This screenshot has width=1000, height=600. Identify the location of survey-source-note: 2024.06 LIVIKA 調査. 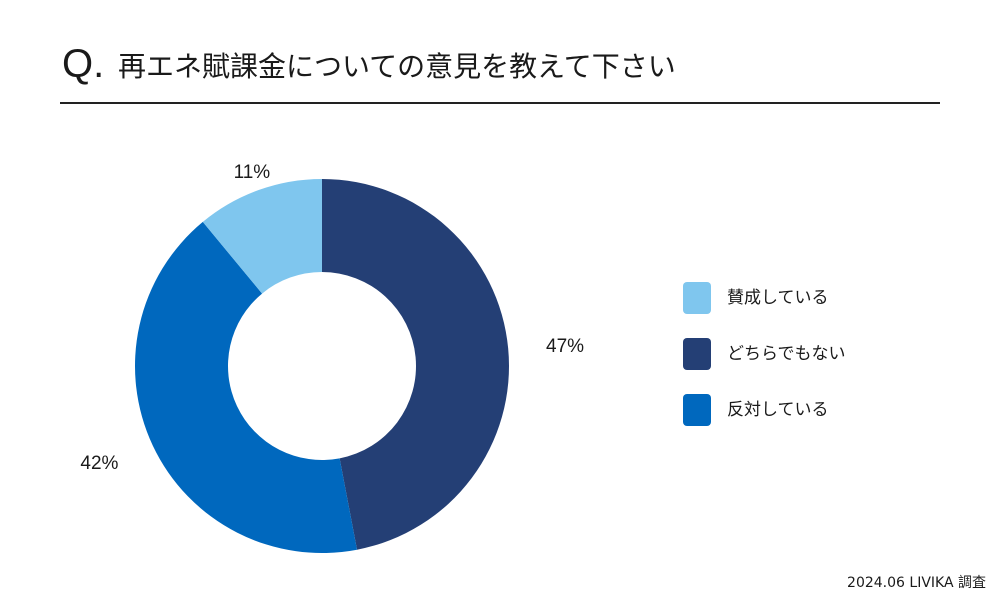
(916, 583).